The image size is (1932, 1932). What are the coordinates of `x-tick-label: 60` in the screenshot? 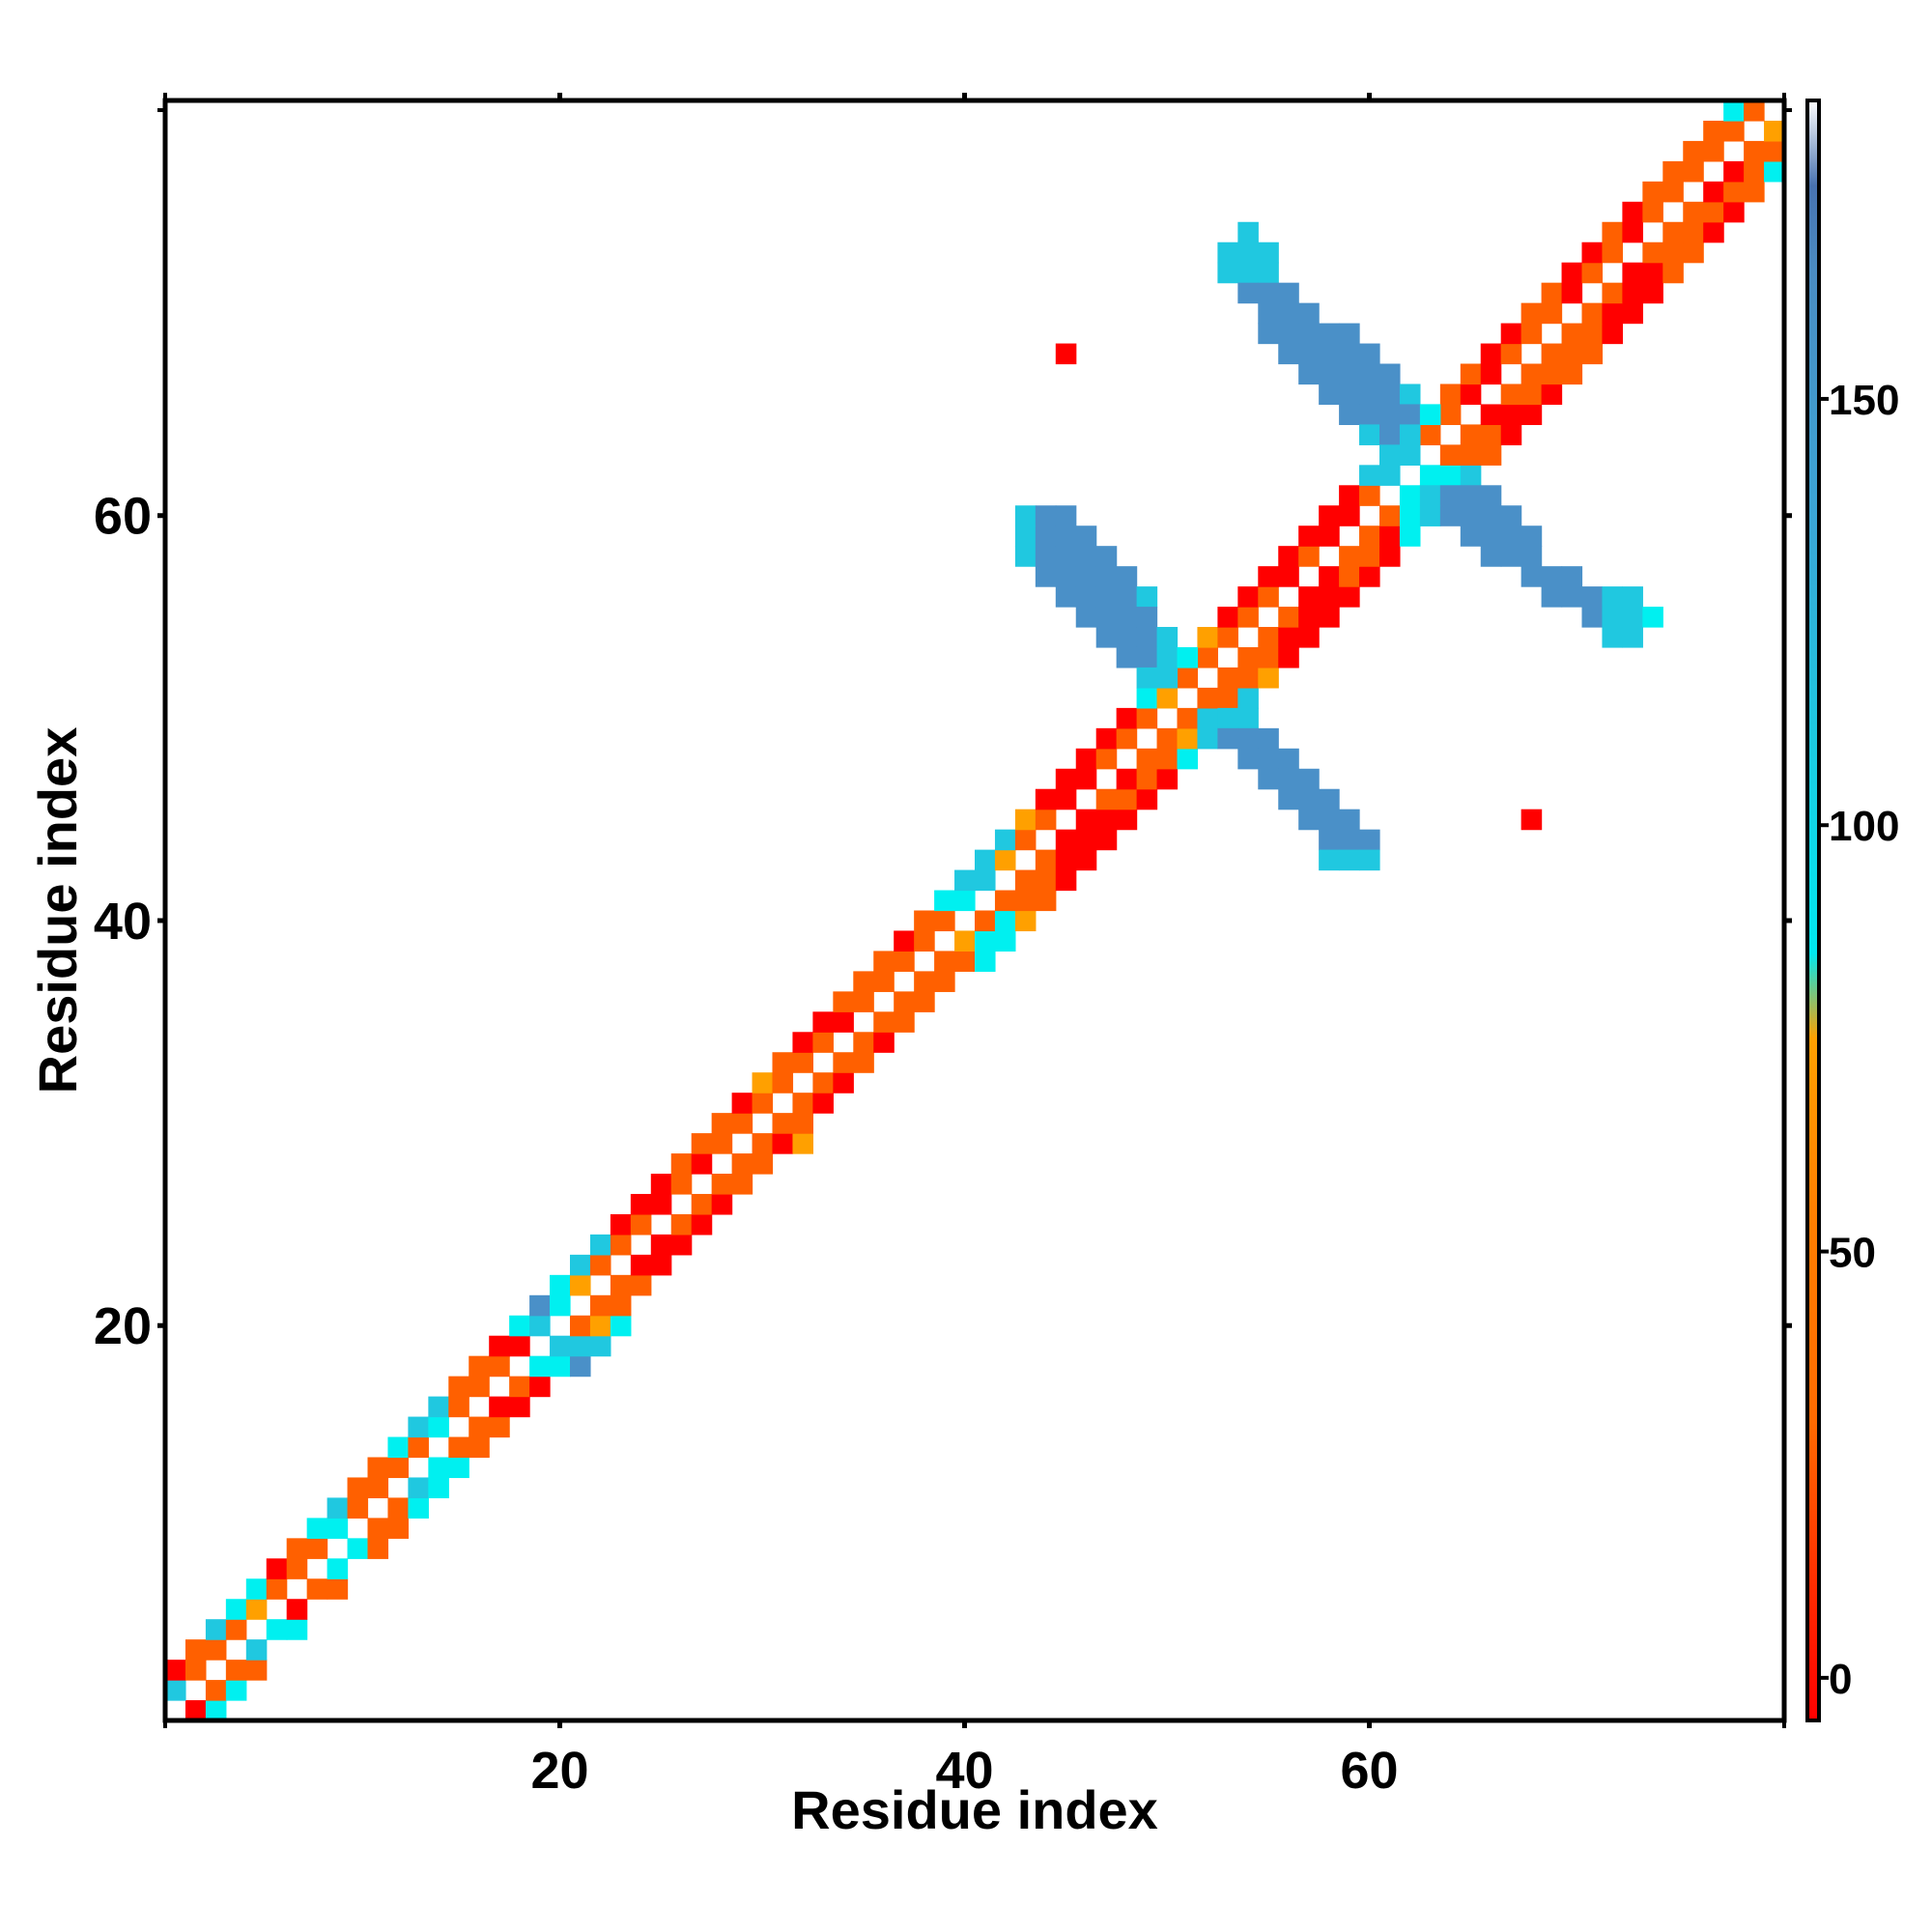 It's located at (1369, 1771).